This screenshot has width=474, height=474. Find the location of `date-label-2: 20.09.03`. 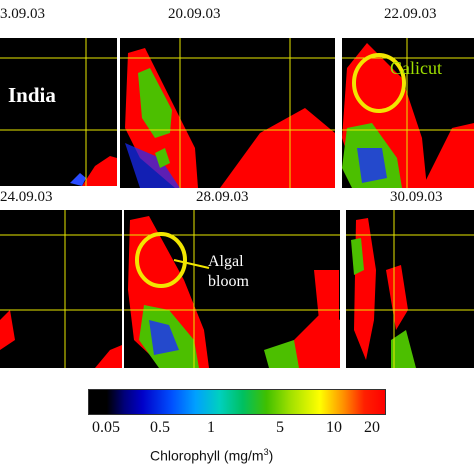

date-label-2: 20.09.03 is located at coordinates (194, 14).